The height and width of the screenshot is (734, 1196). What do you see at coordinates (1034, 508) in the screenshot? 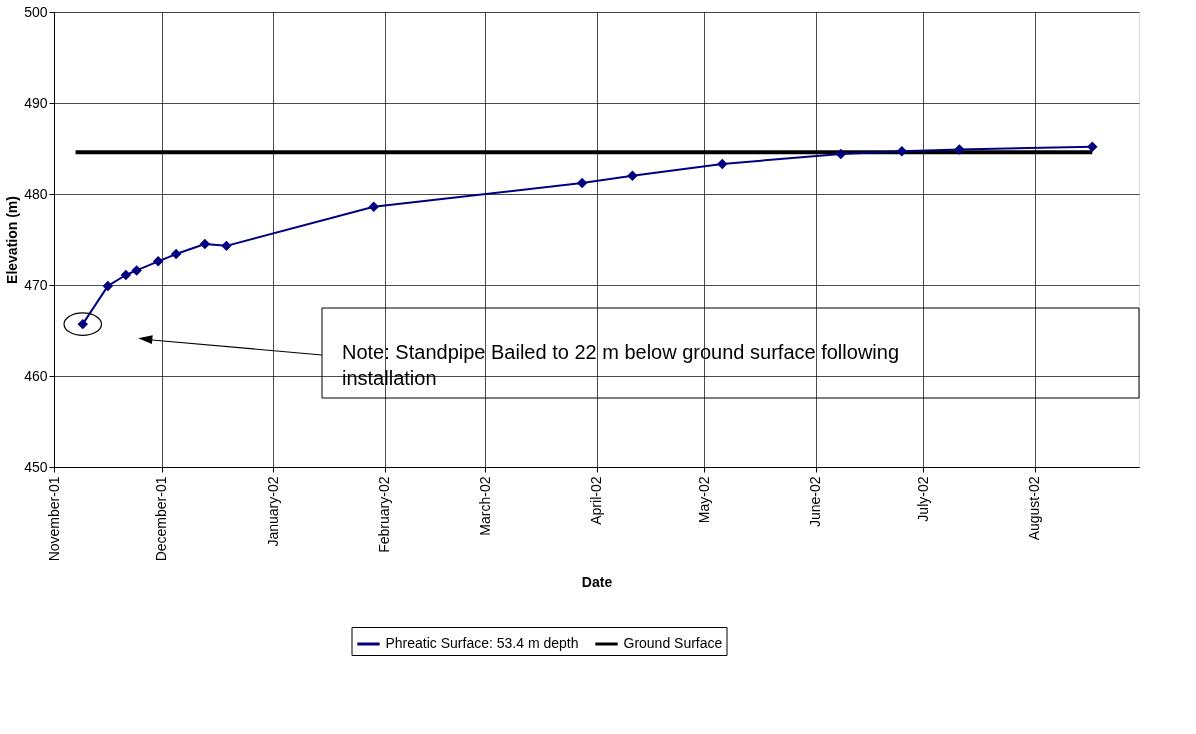
I see `x-tick-label: August-02` at bounding box center [1034, 508].